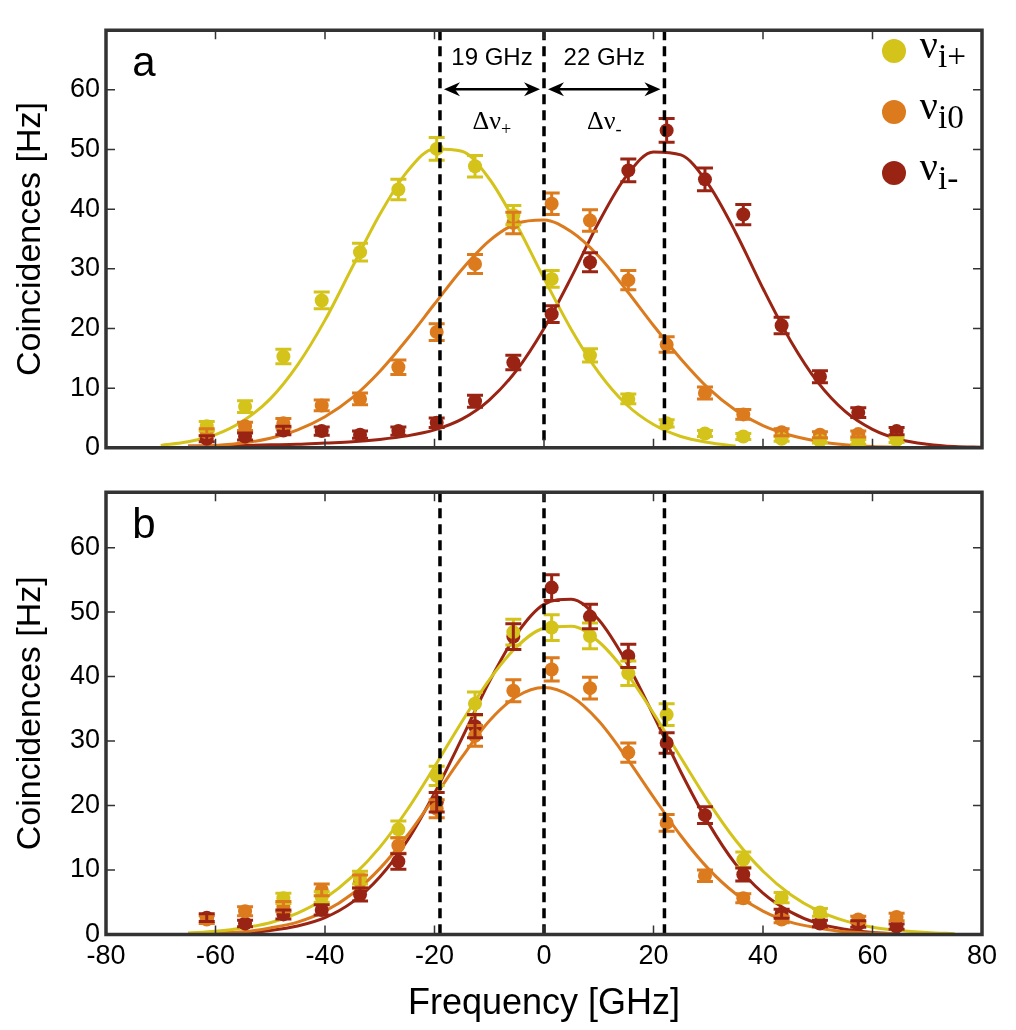 Image resolution: width=1016 pixels, height=1030 pixels. Describe the element at coordinates (604, 122) in the screenshot. I see `annotation: Δν-` at that location.